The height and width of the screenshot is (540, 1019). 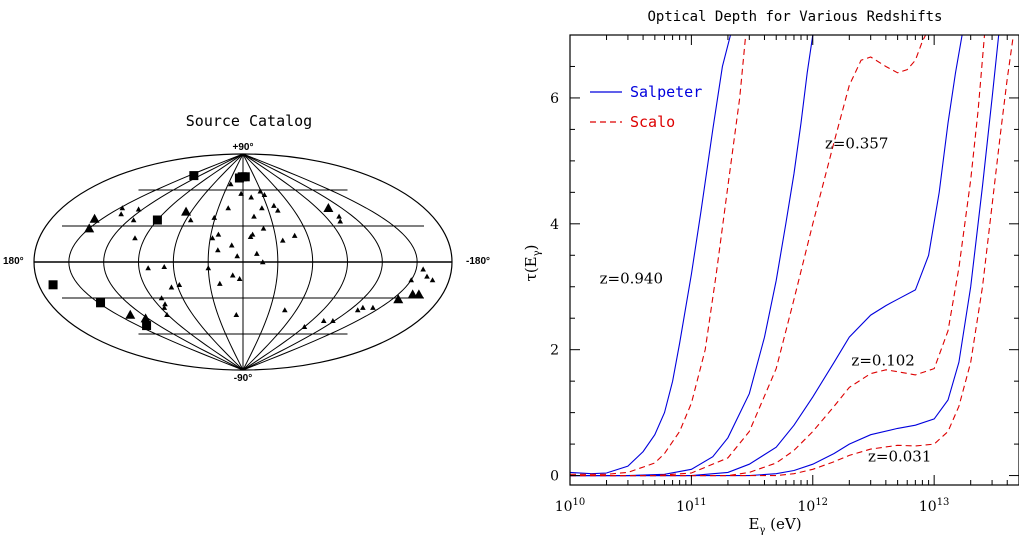 I want to click on y-tick-label: 6, so click(x=554, y=99).